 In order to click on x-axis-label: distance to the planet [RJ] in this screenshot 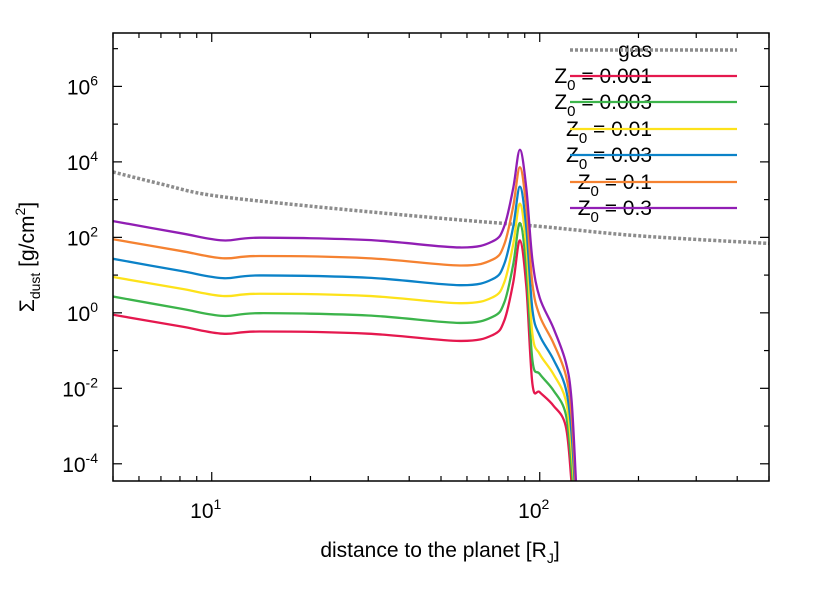, I will do `click(439, 552)`.